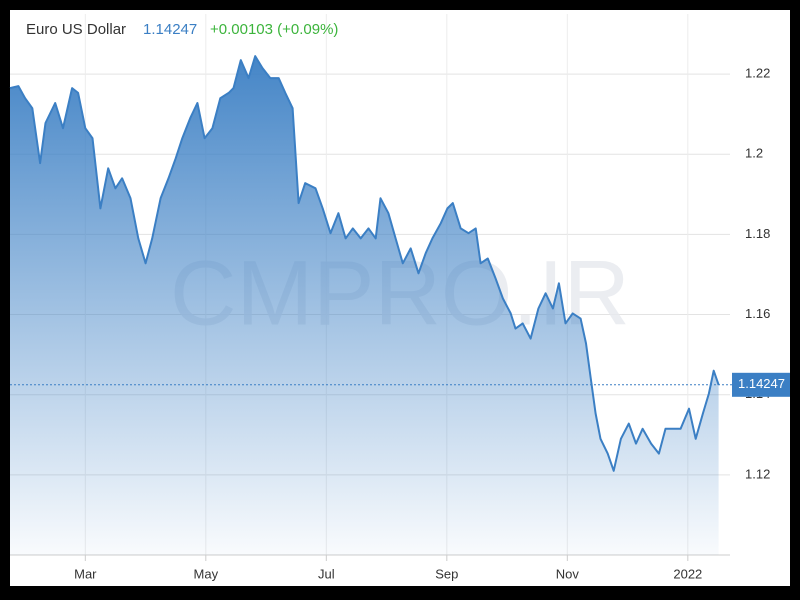 The width and height of the screenshot is (800, 600). What do you see at coordinates (326, 573) in the screenshot?
I see `x-tick-label: Jul` at bounding box center [326, 573].